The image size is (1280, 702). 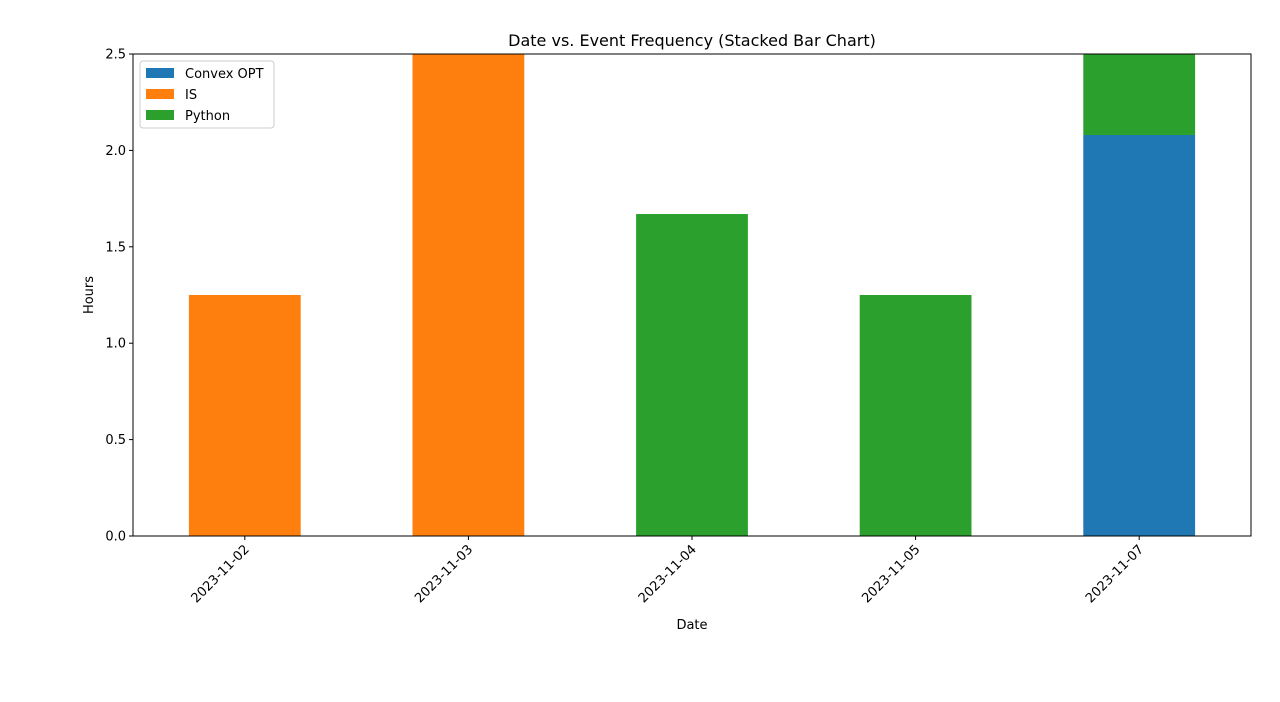 What do you see at coordinates (115, 247) in the screenshot?
I see `y-tick-label: 1.5` at bounding box center [115, 247].